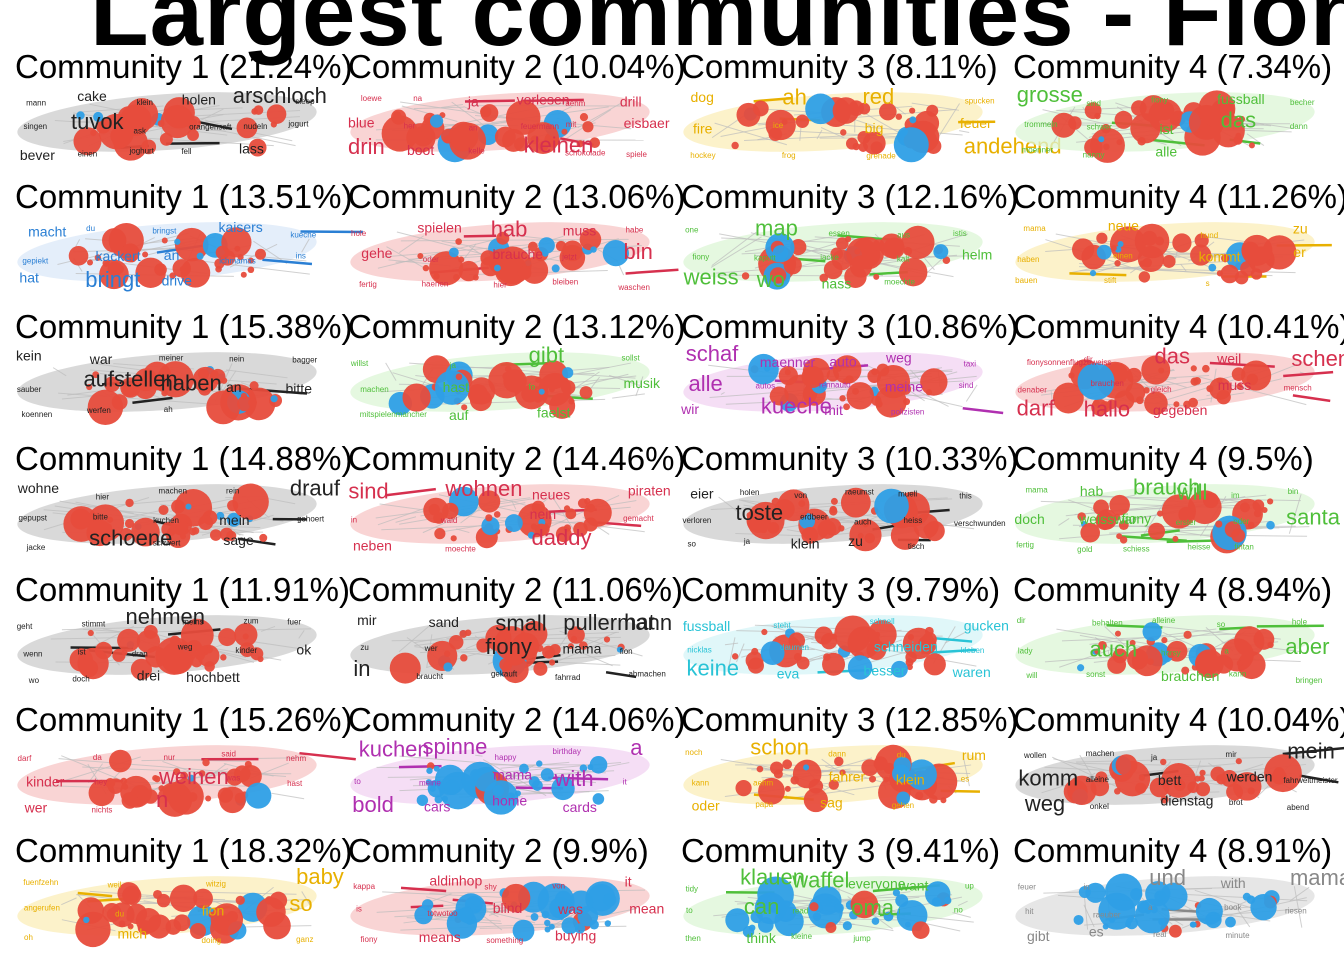  Describe the element at coordinates (1244, 547) in the screenshot. I see `word-label: fintan` at that location.